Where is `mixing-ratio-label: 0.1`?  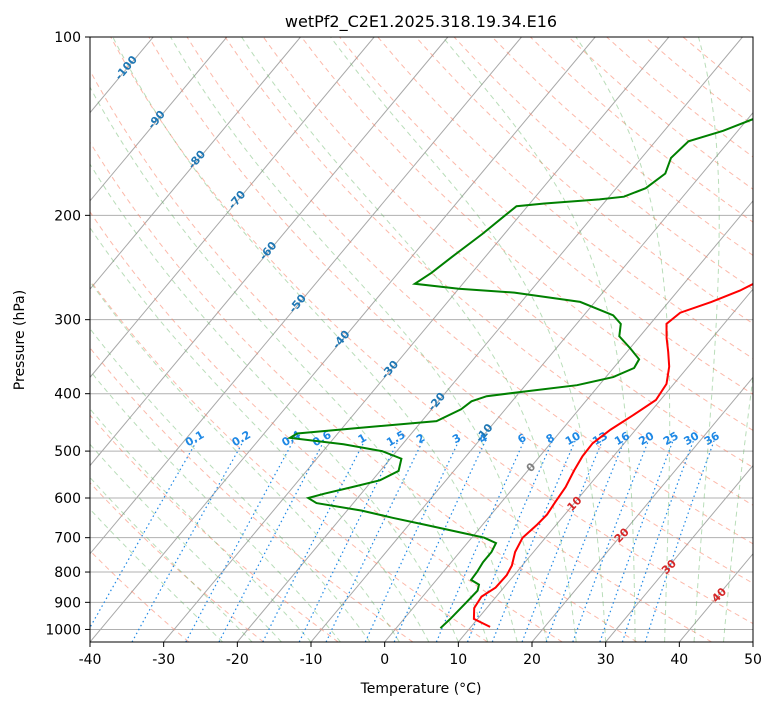
mixing-ratio-label: 0.1 is located at coordinates (194, 438).